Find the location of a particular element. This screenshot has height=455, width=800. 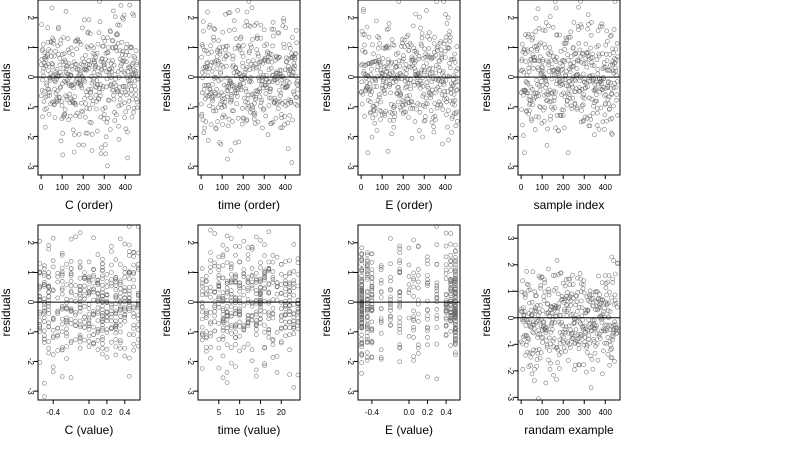

y-tick-label: -2 is located at coordinates (350, 137).